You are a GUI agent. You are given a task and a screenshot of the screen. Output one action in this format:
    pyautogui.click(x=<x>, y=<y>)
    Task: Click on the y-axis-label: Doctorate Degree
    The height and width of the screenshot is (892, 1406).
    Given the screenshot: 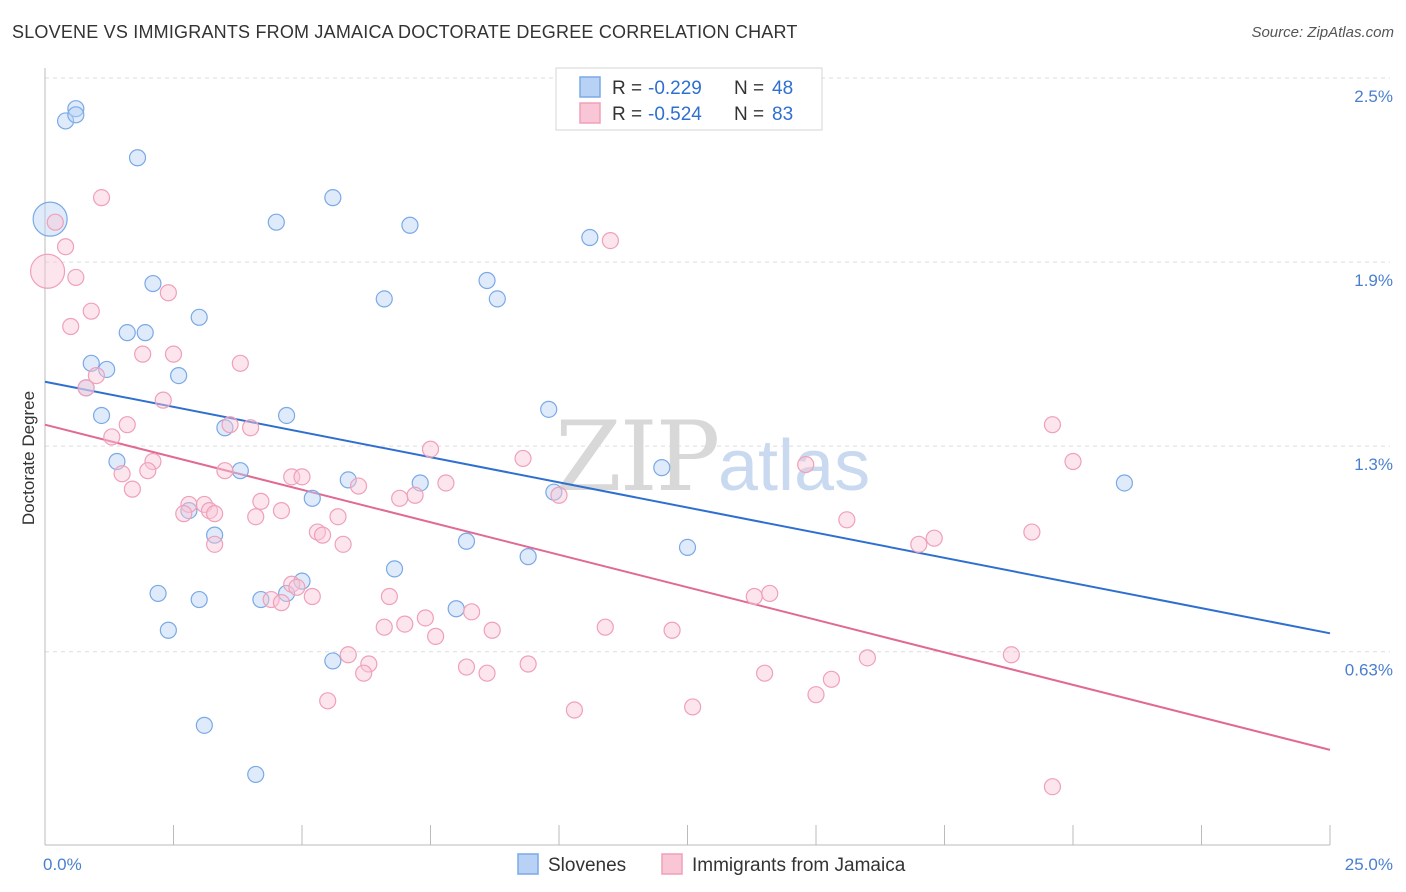 What is the action you would take?
    pyautogui.click(x=28, y=458)
    